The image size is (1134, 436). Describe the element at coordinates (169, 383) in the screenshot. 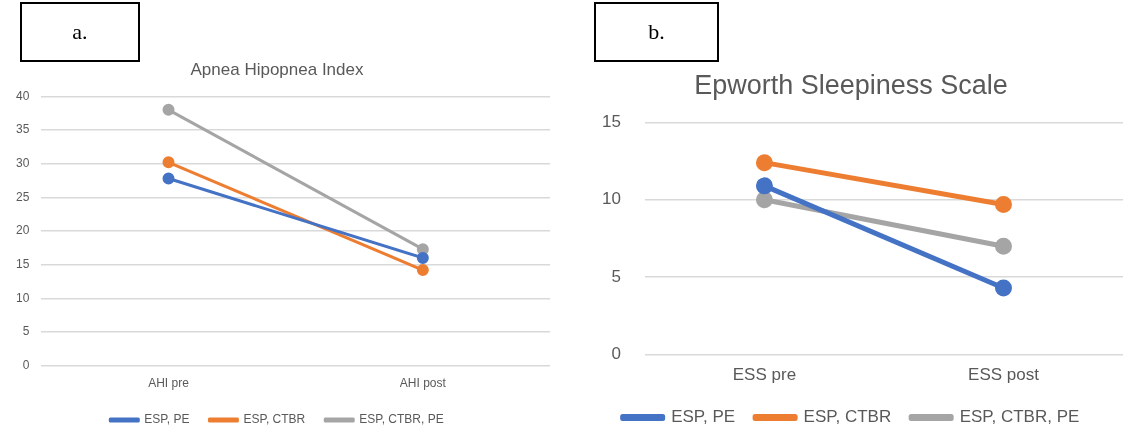

I see `x-tick-label: AHI pre` at that location.